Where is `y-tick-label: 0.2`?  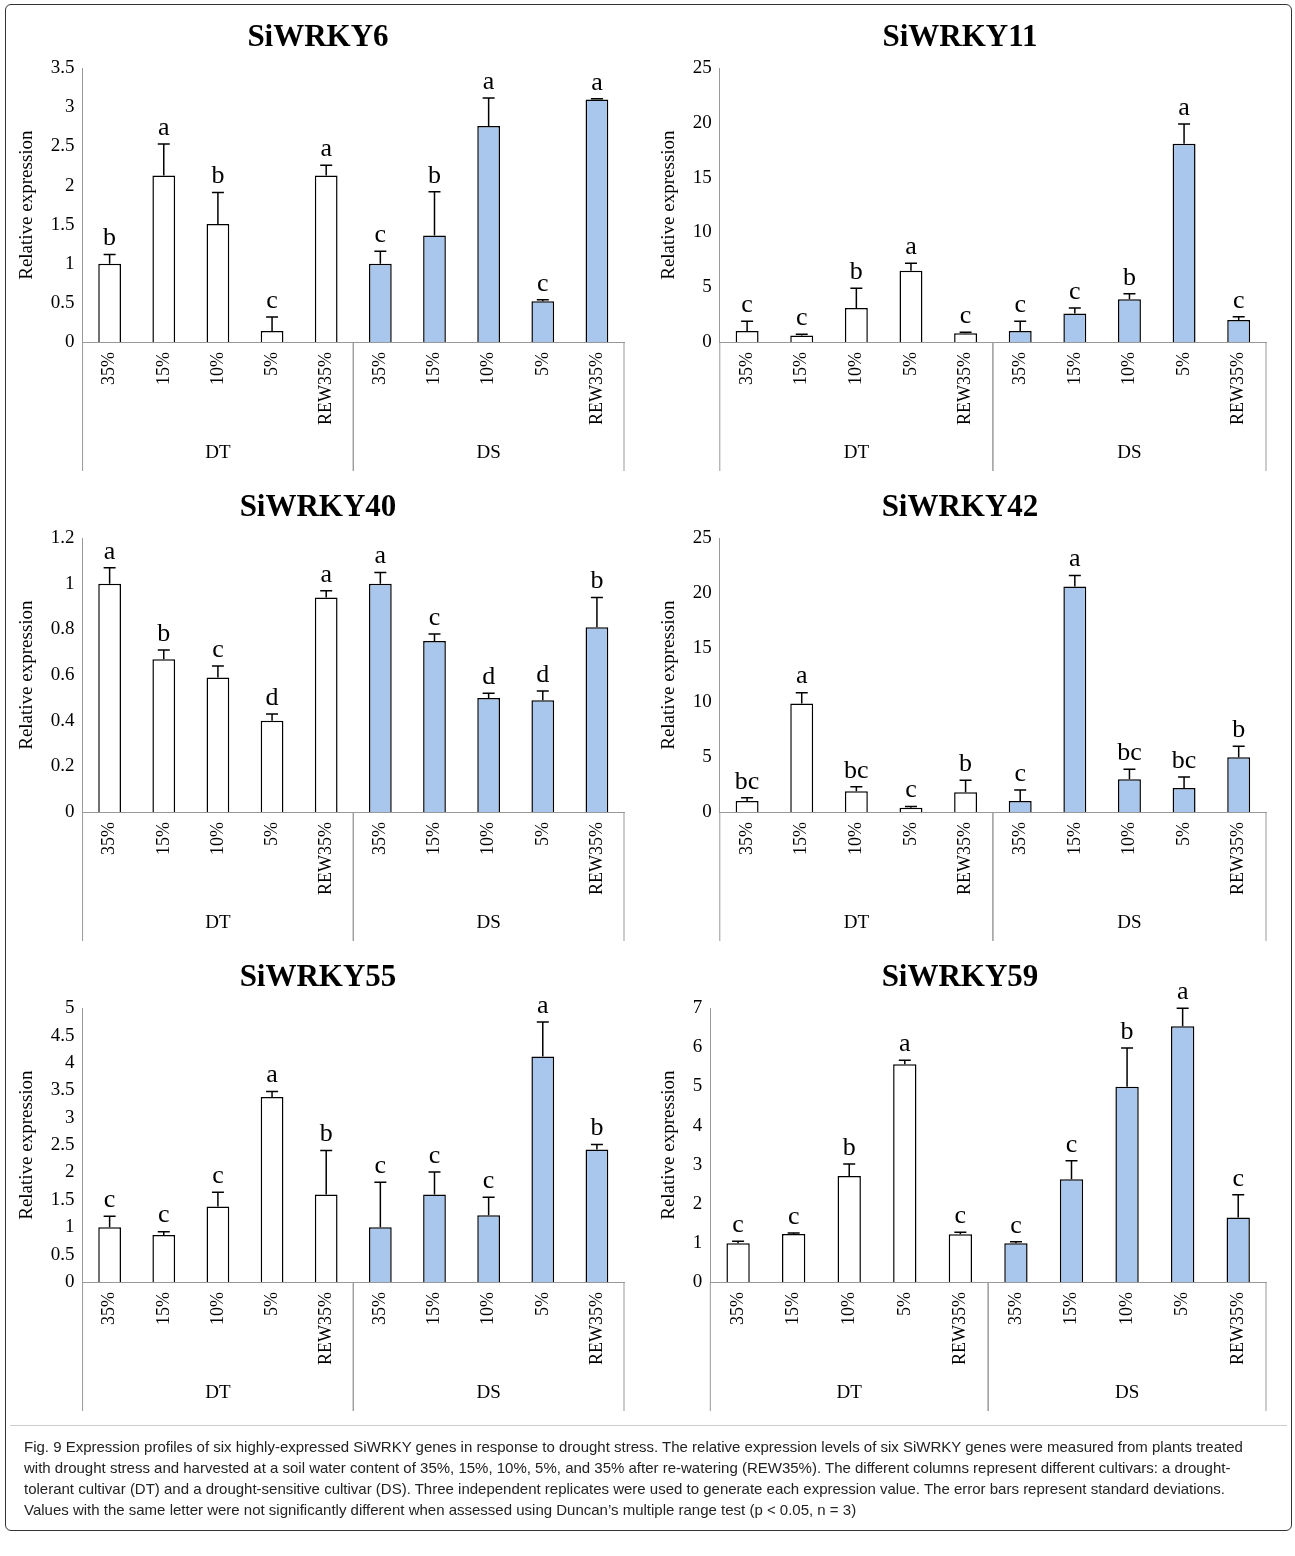 y-tick-label: 0.2 is located at coordinates (62, 765).